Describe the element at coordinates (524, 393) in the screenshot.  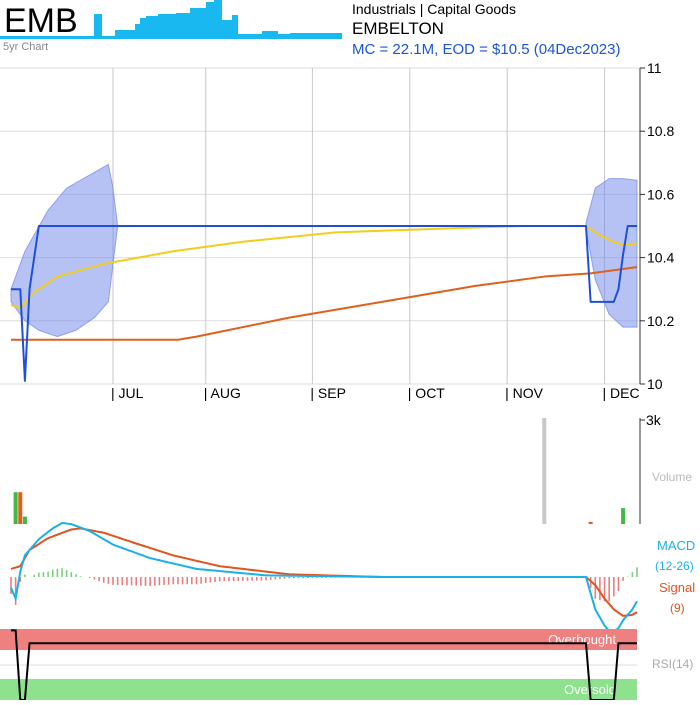
I see `month-label: | NOV` at that location.